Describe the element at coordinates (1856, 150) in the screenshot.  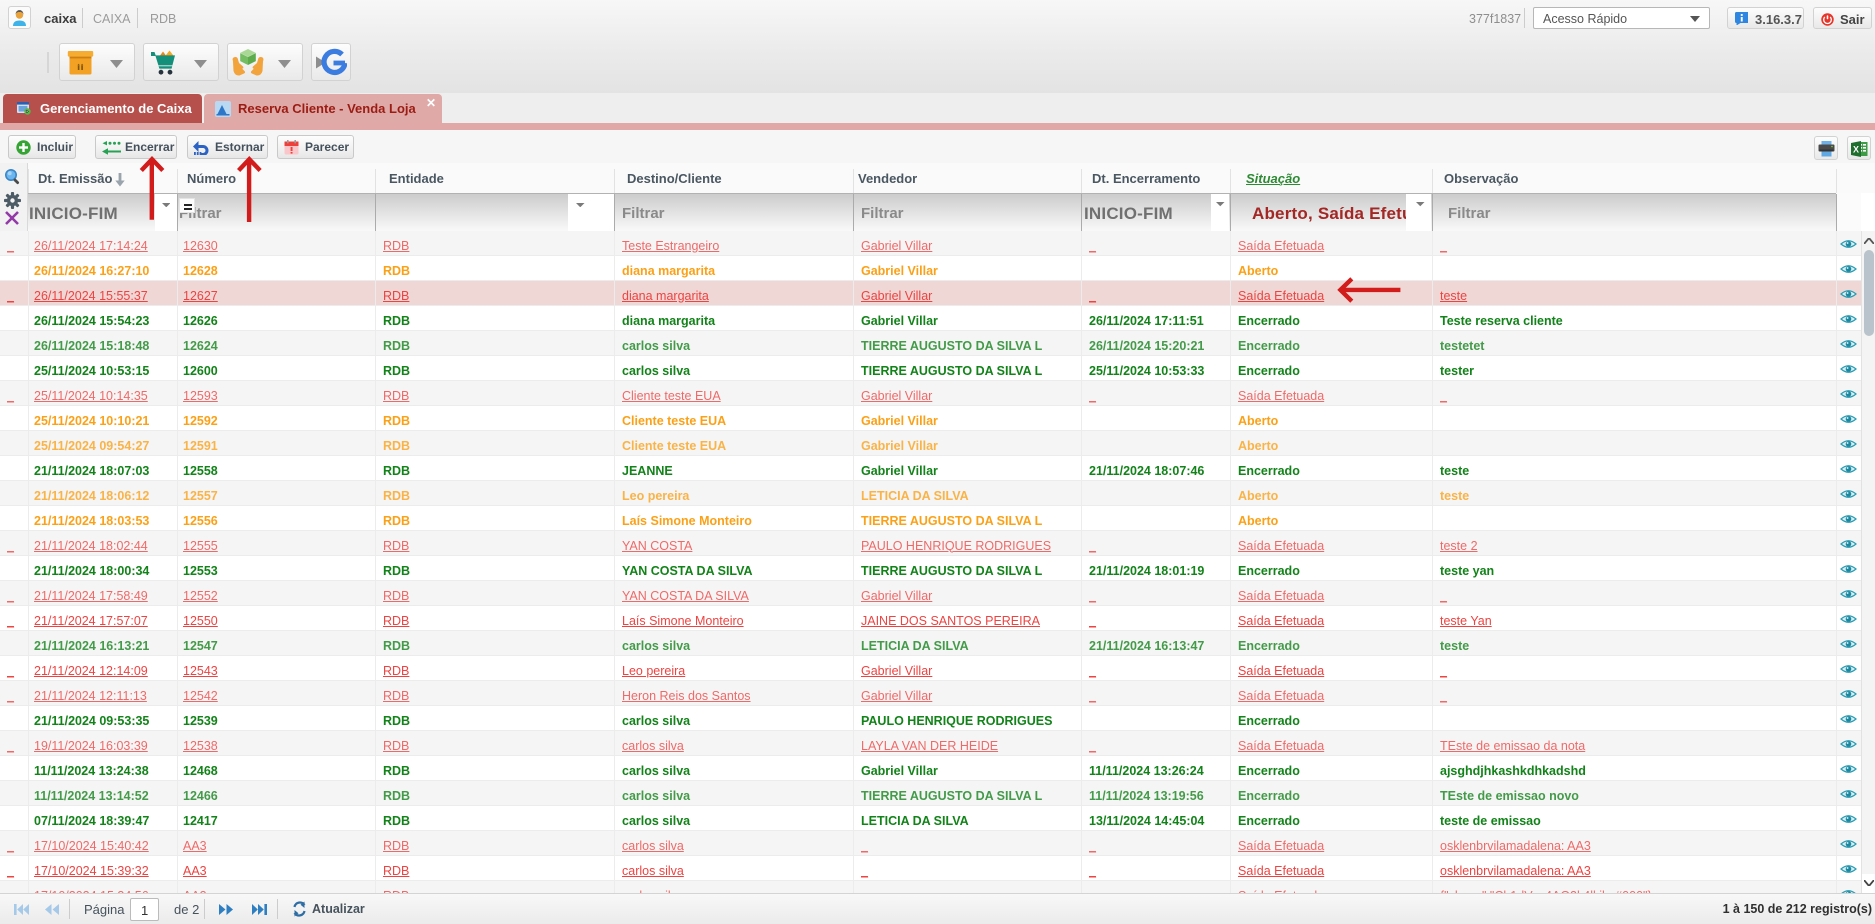
I see `svg-text: X` at that location.